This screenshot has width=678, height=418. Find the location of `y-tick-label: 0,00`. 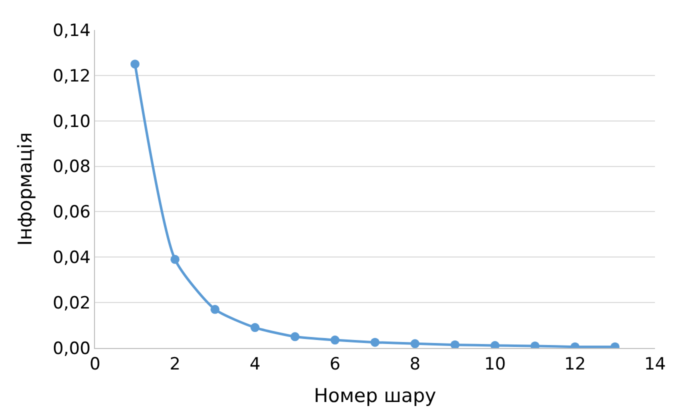

y-tick-label: 0,00 is located at coordinates (71, 348).